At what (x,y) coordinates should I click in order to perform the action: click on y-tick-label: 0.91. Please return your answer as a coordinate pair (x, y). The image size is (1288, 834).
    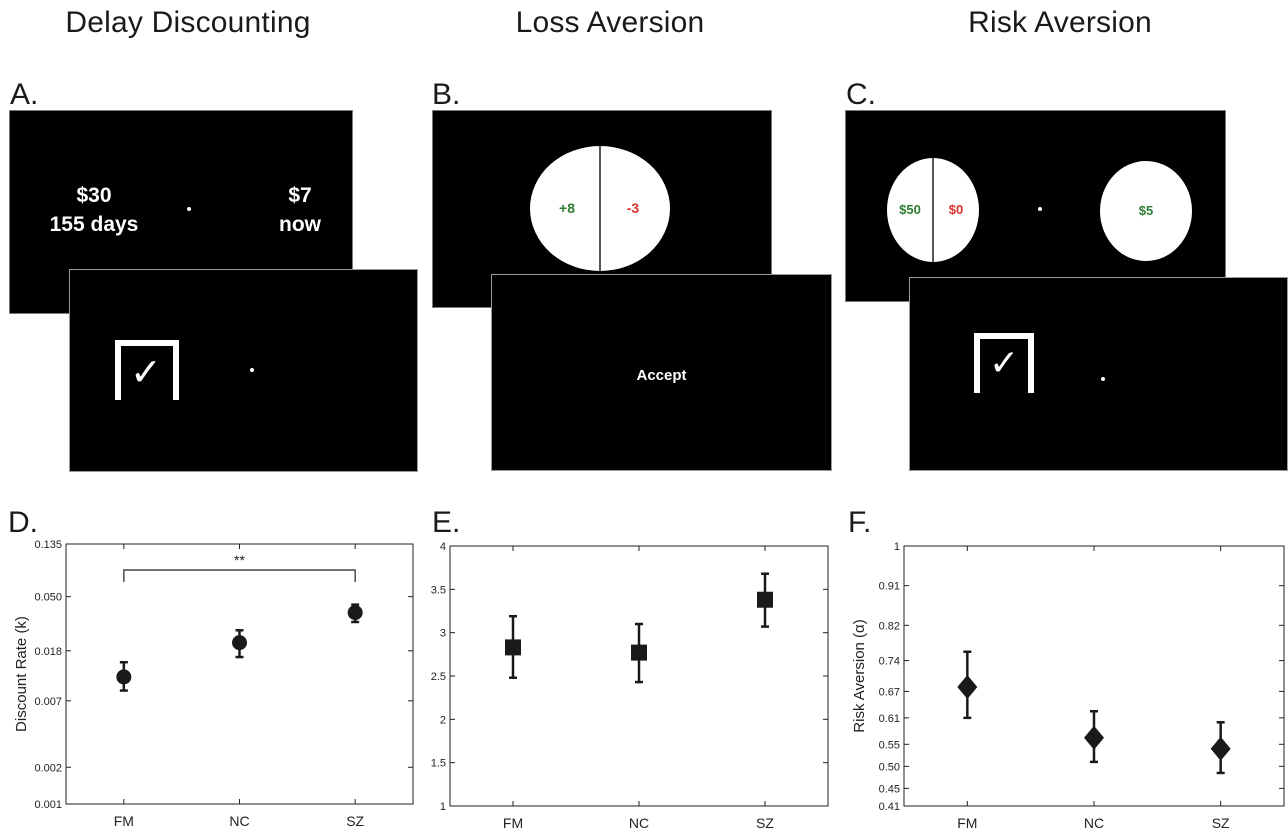
    Looking at the image, I should click on (889, 587).